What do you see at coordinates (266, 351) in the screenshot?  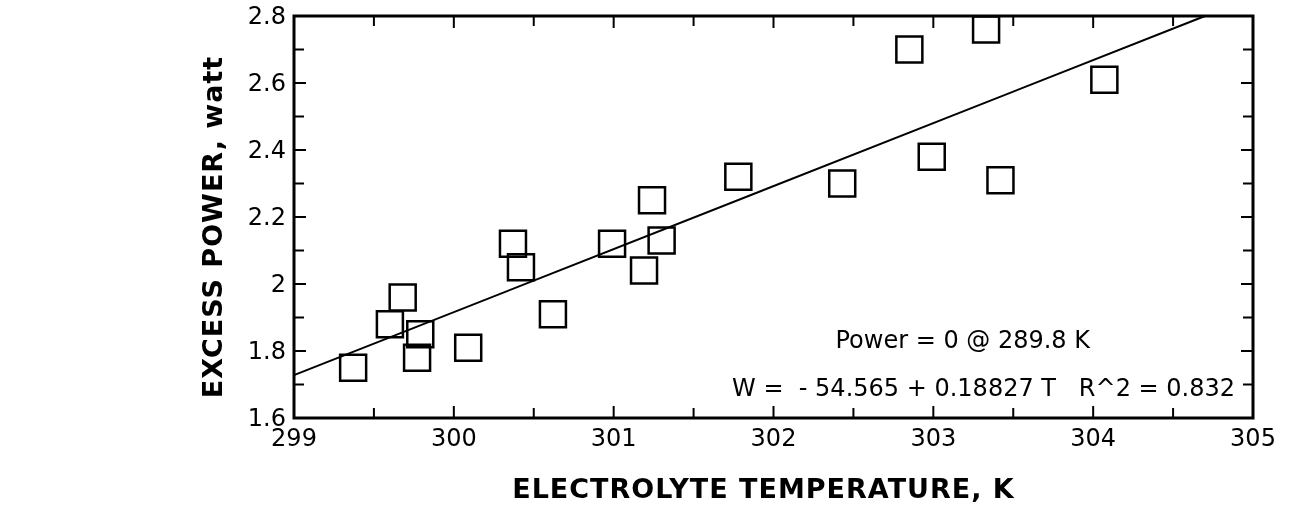 I see `y-tick-label: 1.8` at bounding box center [266, 351].